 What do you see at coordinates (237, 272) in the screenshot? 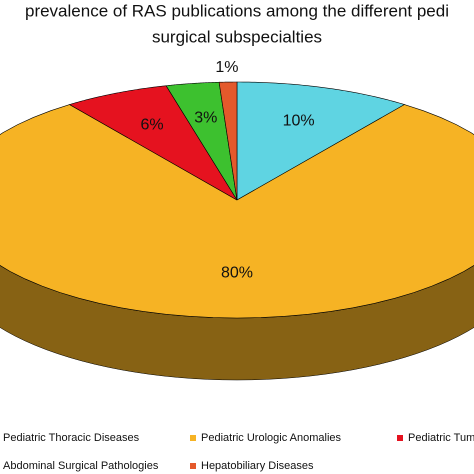
I see `value-label: 80%` at bounding box center [237, 272].